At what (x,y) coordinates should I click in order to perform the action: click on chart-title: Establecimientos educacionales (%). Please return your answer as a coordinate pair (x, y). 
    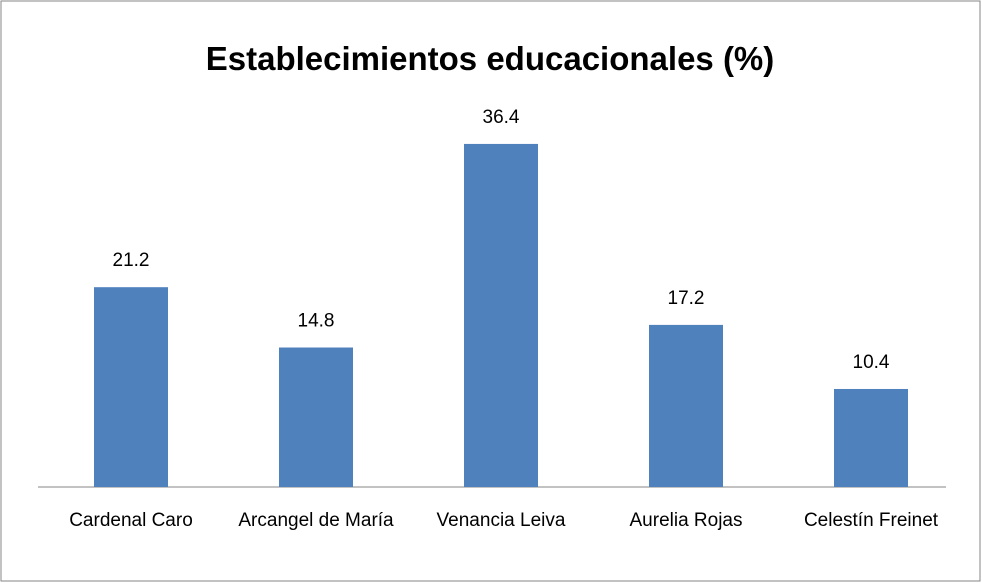
    Looking at the image, I should click on (490, 58).